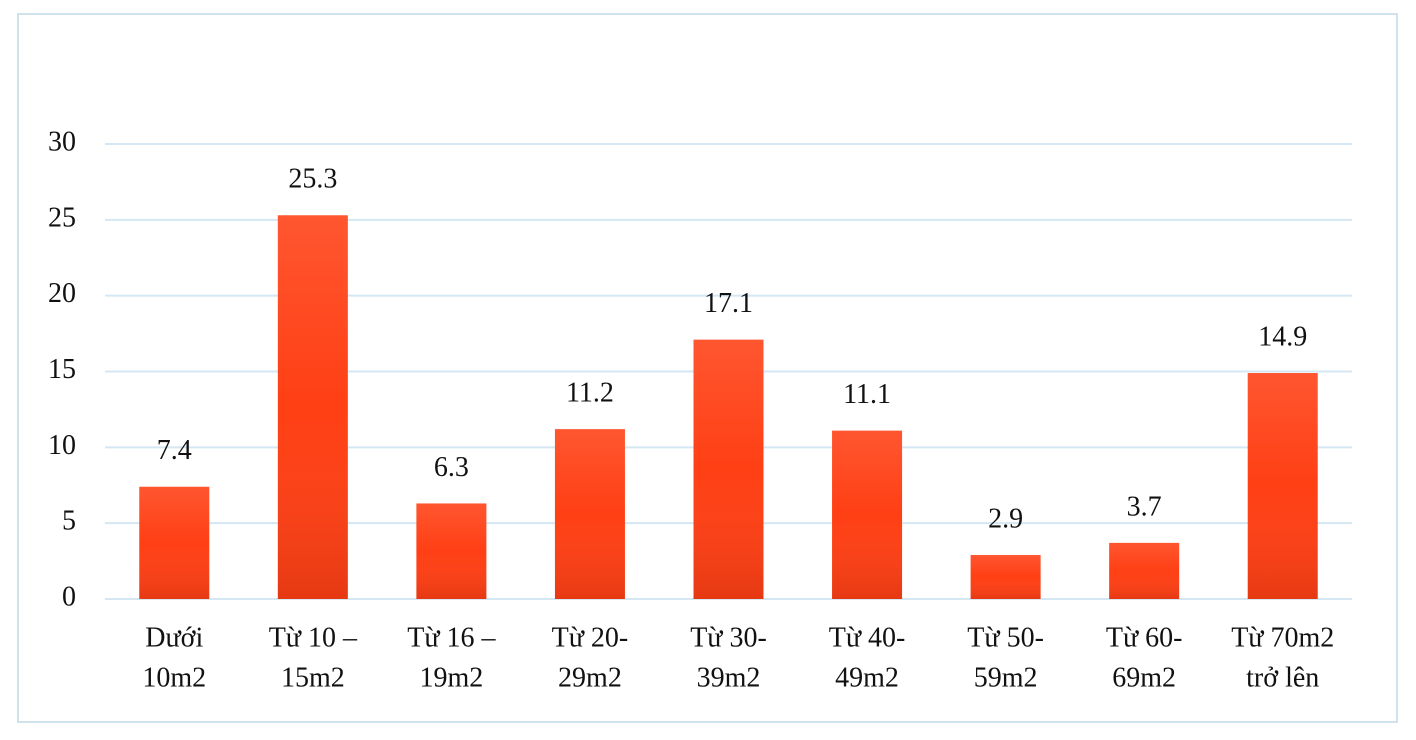  Describe the element at coordinates (1144, 637) in the screenshot. I see `x-tick-label: Từ 60-` at that location.